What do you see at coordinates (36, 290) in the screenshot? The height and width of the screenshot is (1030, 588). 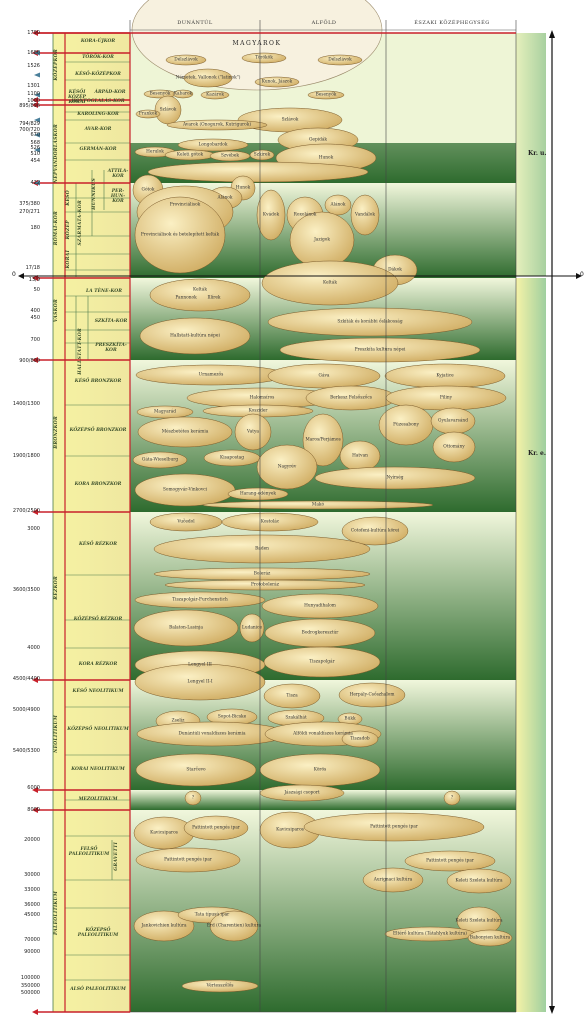 I see `date-label: 50` at bounding box center [36, 290].